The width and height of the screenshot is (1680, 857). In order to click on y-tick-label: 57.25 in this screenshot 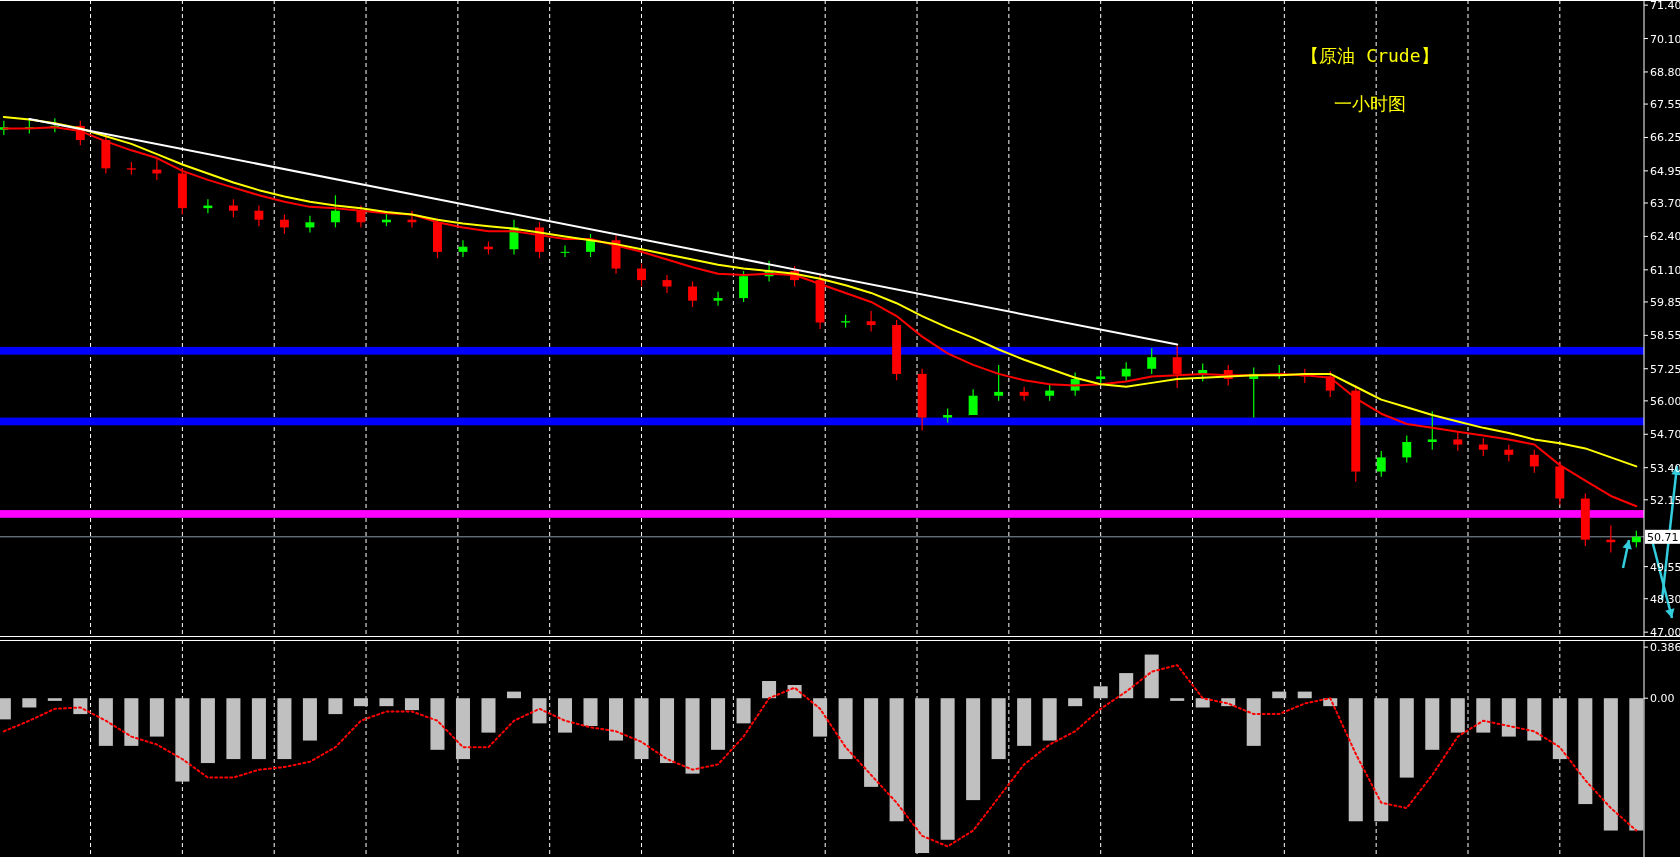, I will do `click(1665, 369)`.